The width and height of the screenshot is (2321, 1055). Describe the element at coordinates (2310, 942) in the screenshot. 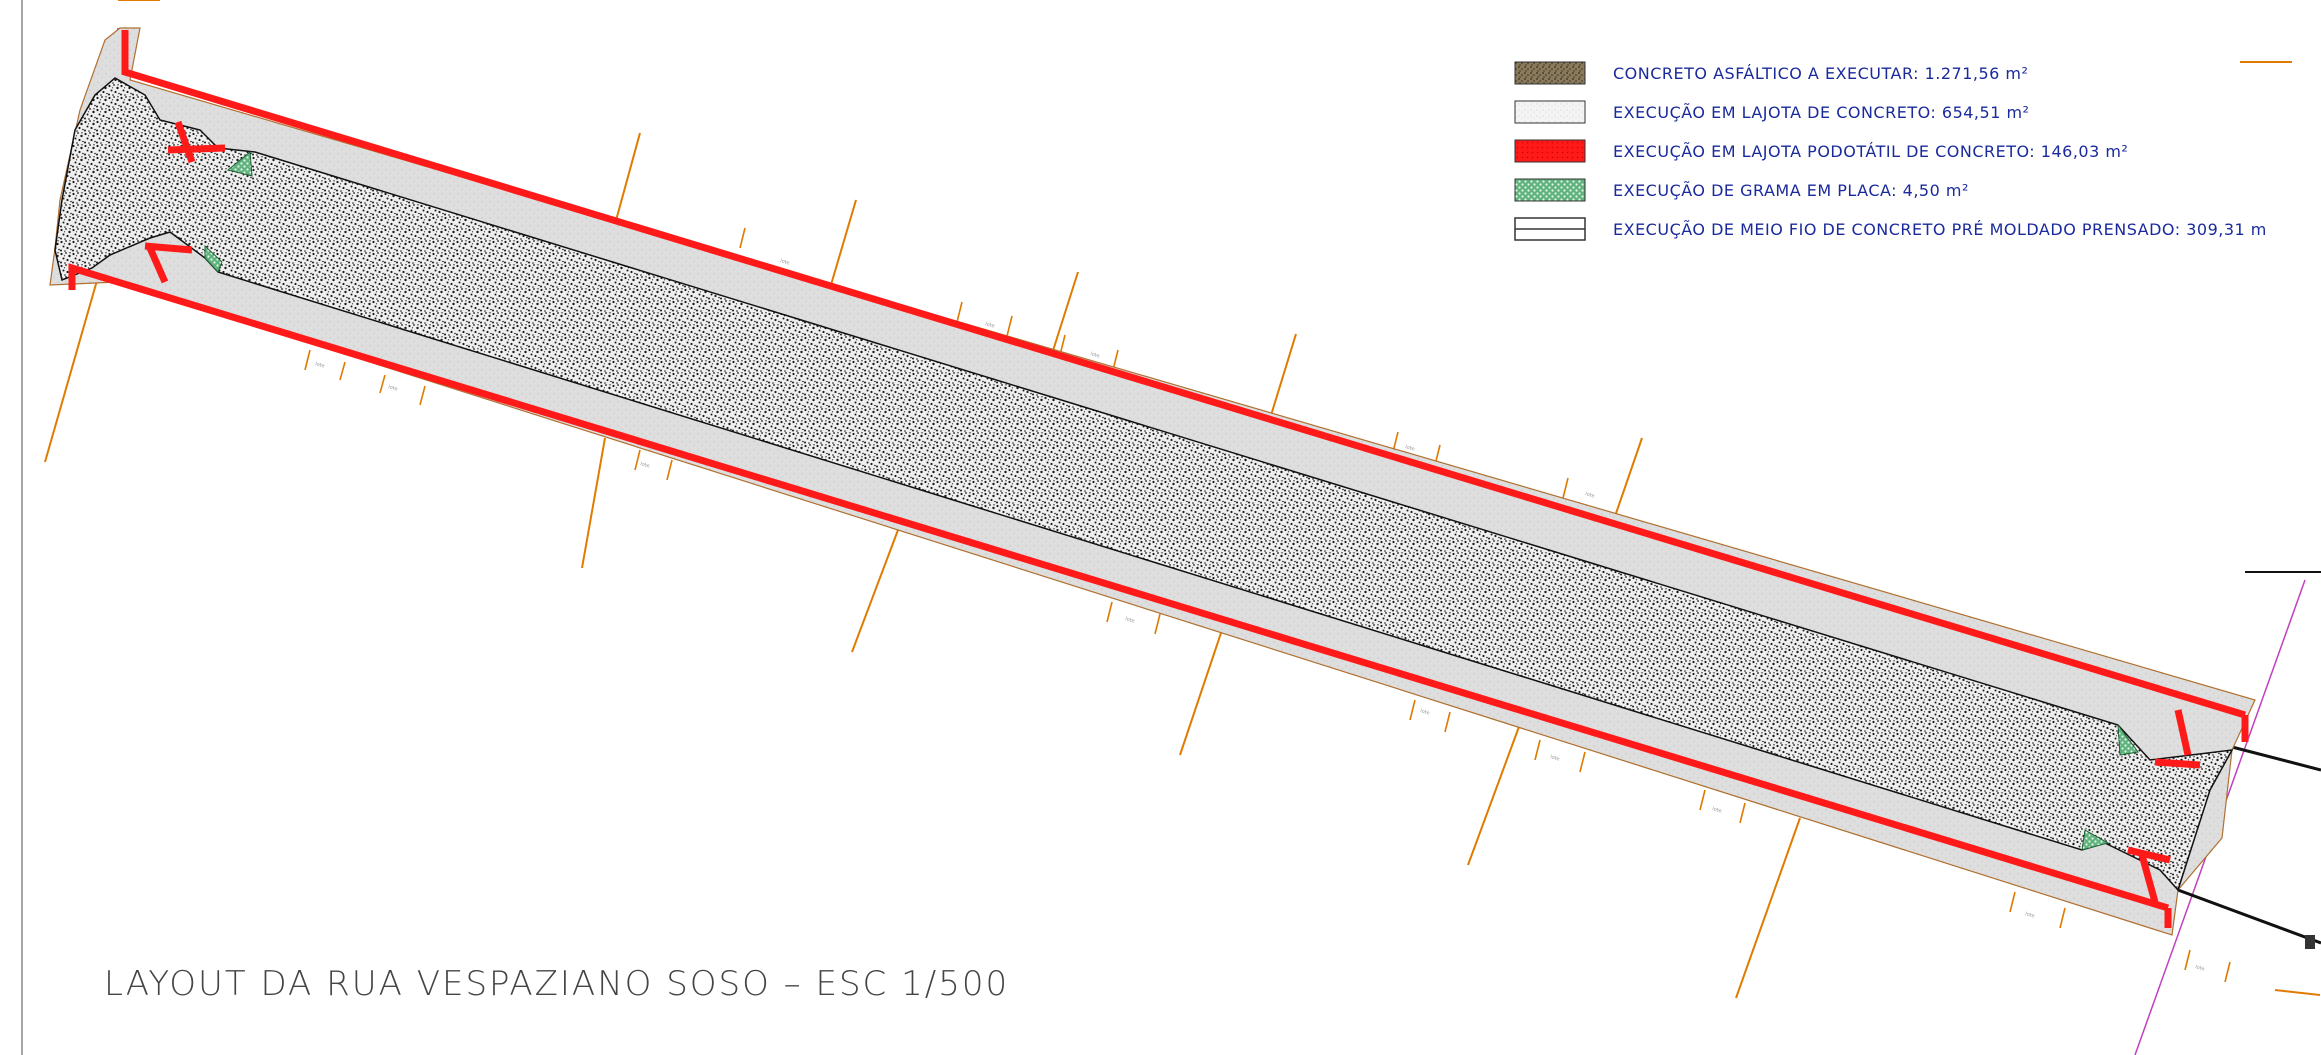

I see `adjacent-marker` at that location.